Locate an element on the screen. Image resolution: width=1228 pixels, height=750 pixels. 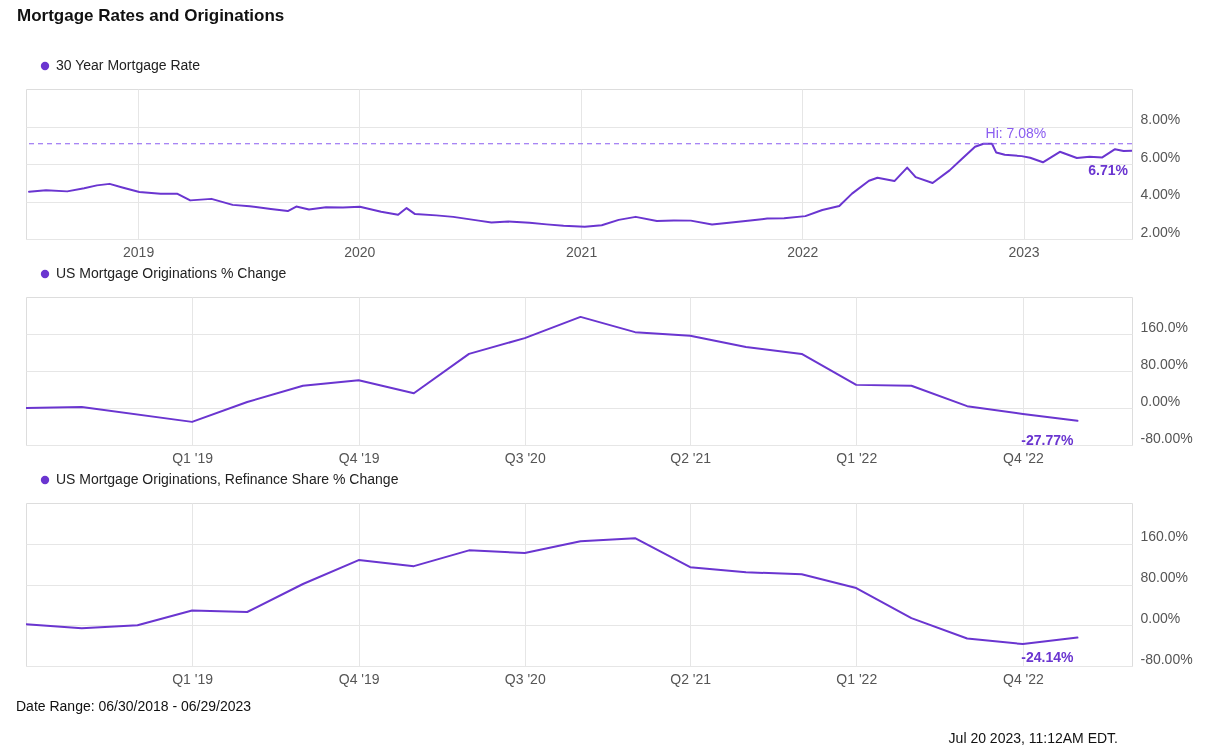
text: Date Range: 06/30/2018 - 06/29/2023 is located at coordinates (134, 706).